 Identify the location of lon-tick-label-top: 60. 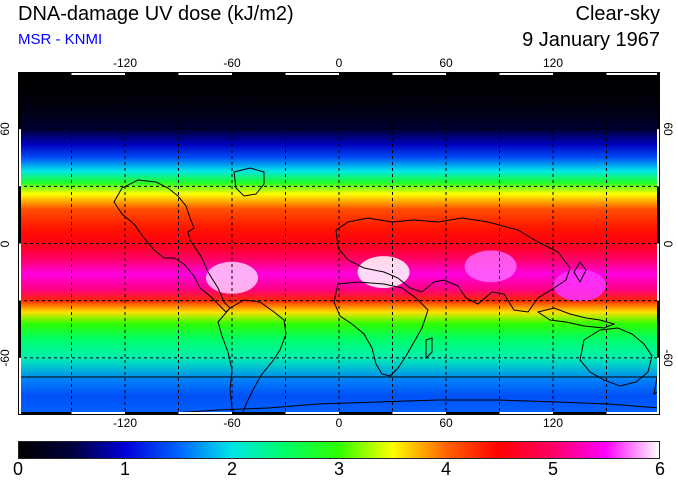
(446, 63).